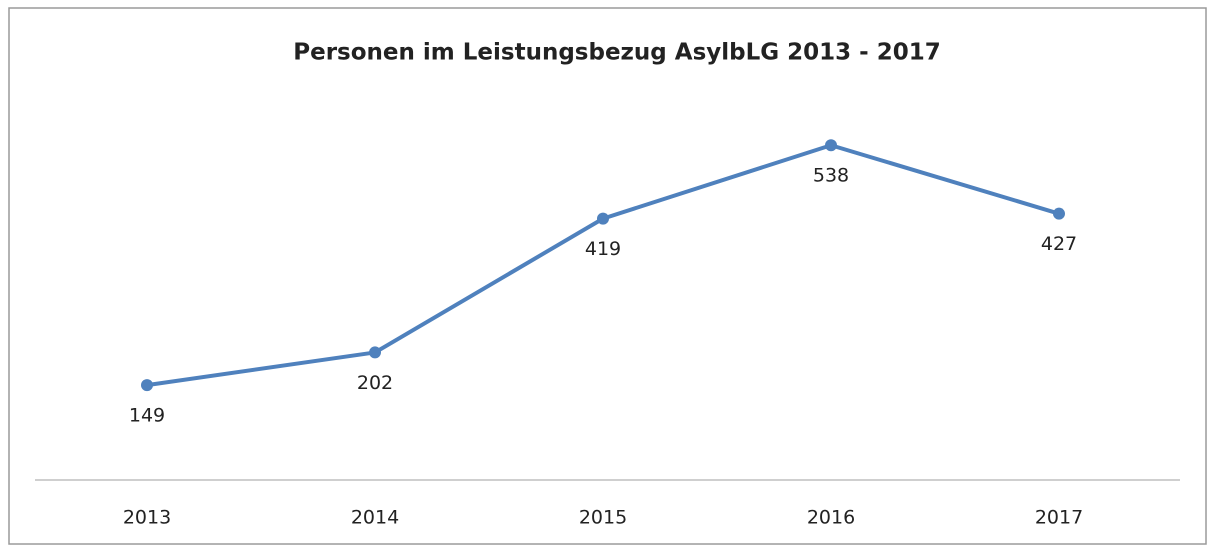  What do you see at coordinates (1059, 244) in the screenshot?
I see `data-label: 427` at bounding box center [1059, 244].